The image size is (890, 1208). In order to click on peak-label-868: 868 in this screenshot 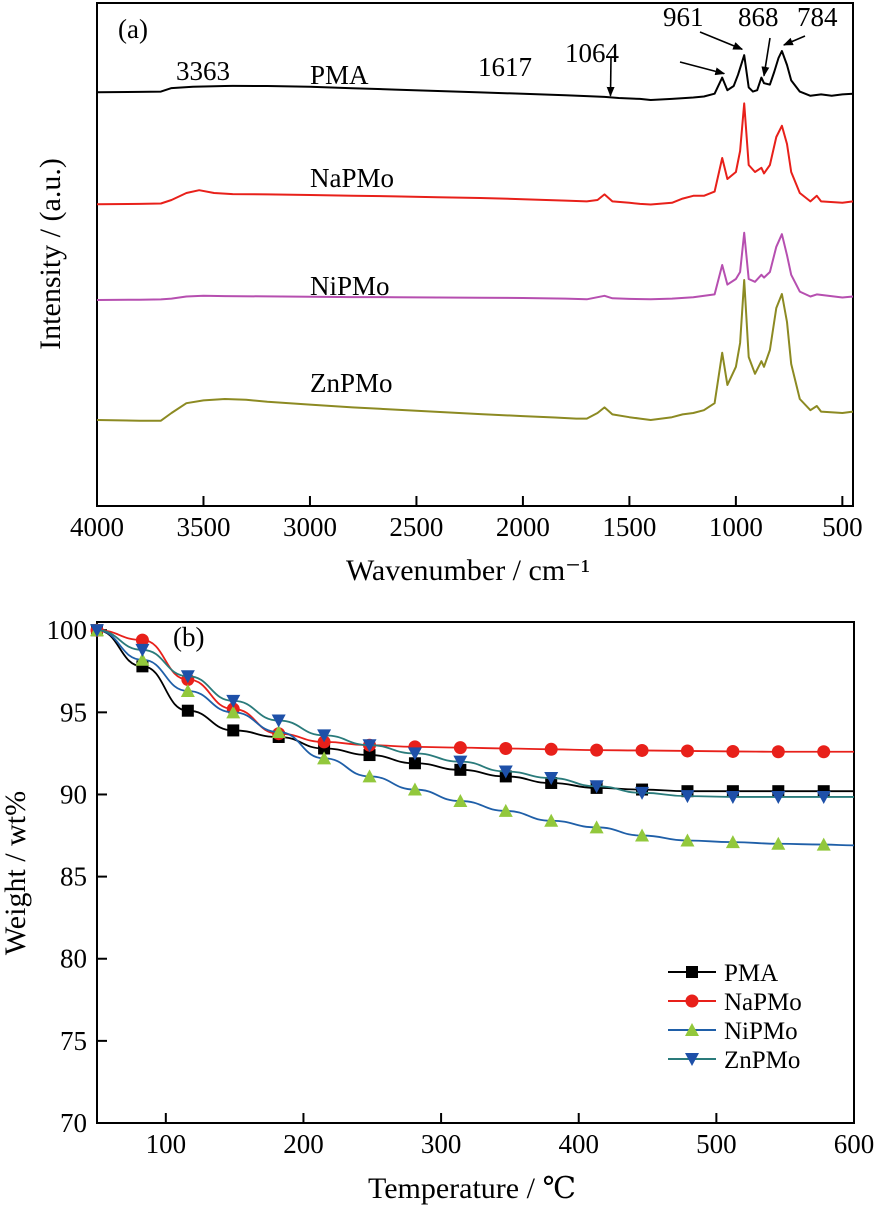, I will do `click(758, 17)`.